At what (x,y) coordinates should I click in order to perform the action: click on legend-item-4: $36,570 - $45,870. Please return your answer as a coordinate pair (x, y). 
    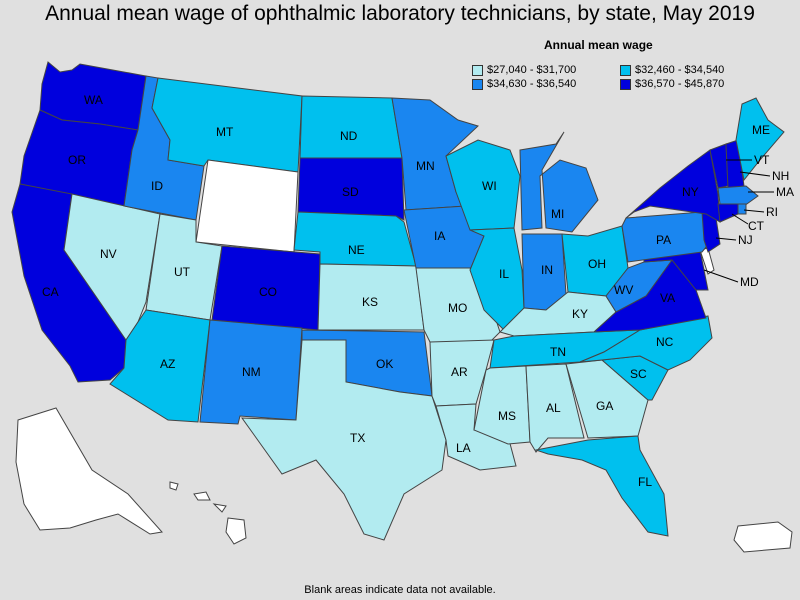
    Looking at the image, I should click on (672, 84).